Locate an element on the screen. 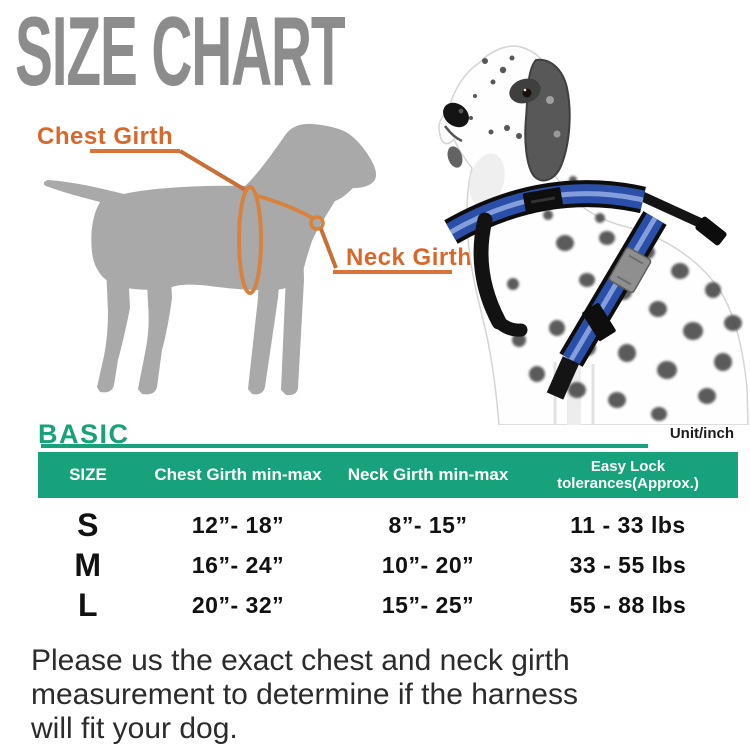  column-header-chest-girth: Chest Girth min-max is located at coordinates (238, 475).